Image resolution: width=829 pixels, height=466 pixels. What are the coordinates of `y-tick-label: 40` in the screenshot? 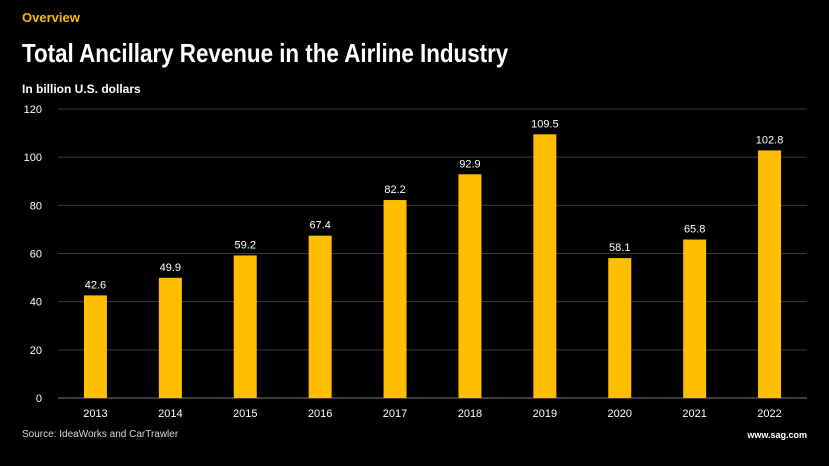 It's located at (36, 303).